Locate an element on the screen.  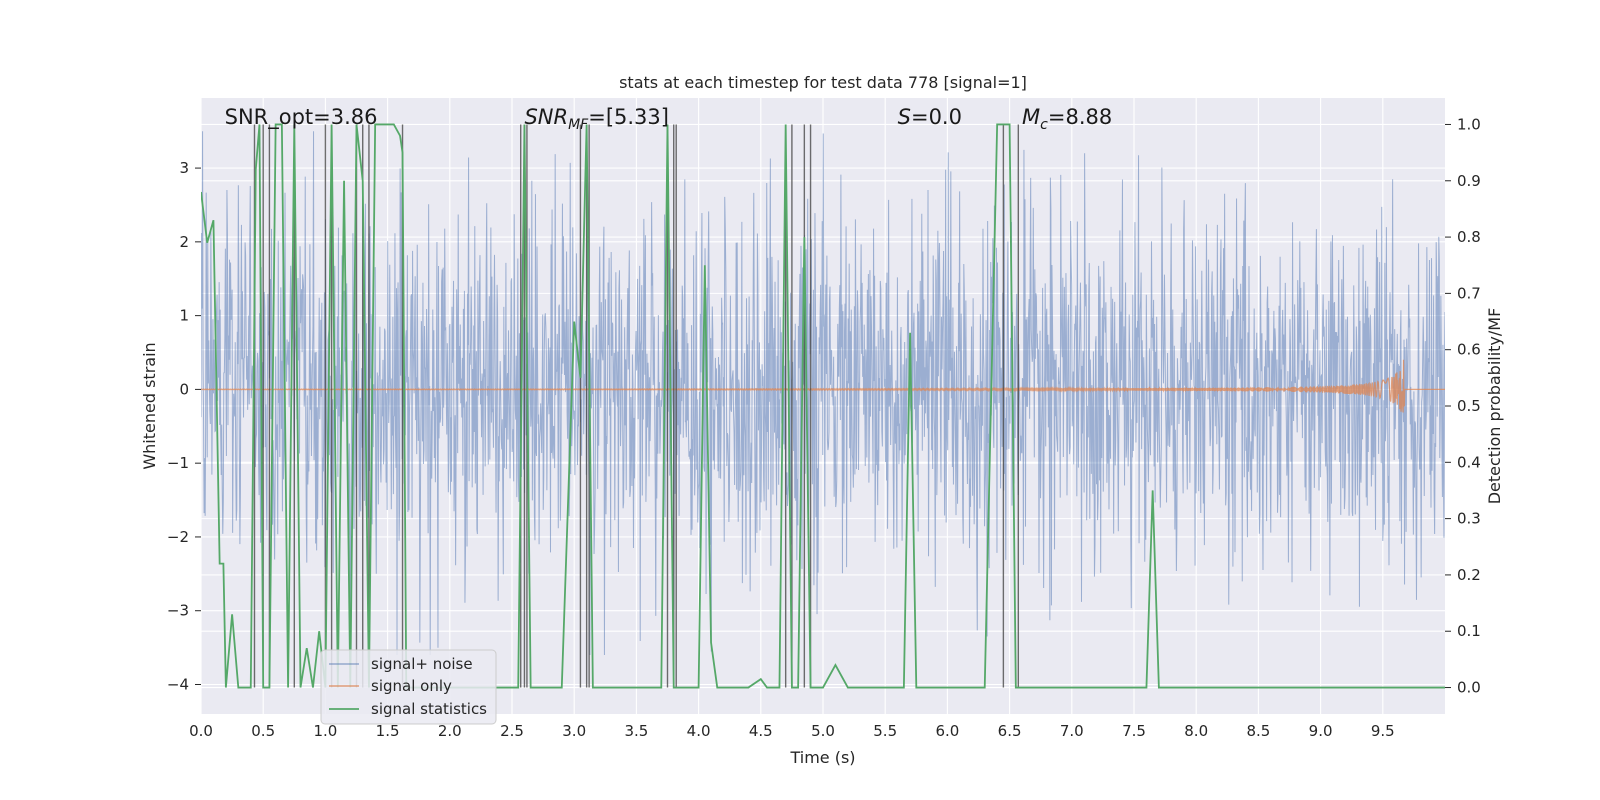
x-tick-label: 6.0 is located at coordinates (947, 731).